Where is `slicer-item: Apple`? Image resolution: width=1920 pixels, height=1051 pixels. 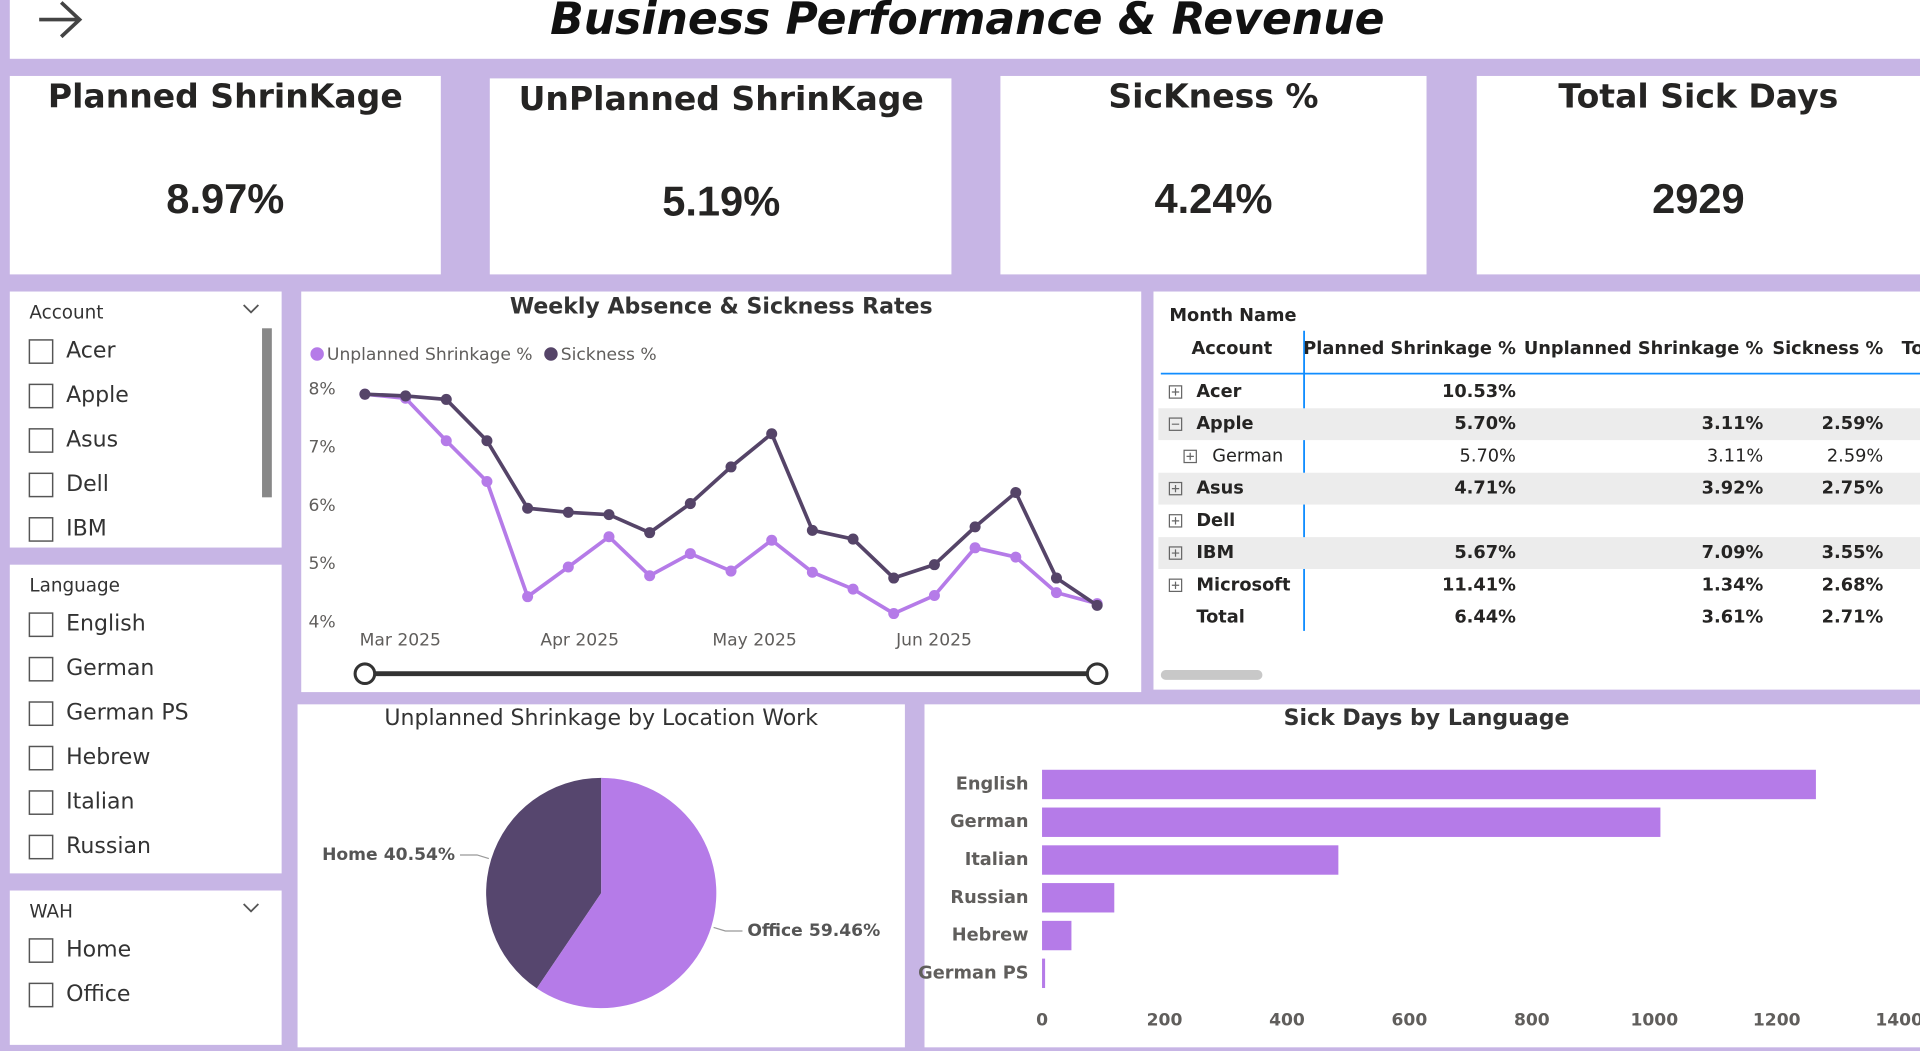 slicer-item: Apple is located at coordinates (97, 395).